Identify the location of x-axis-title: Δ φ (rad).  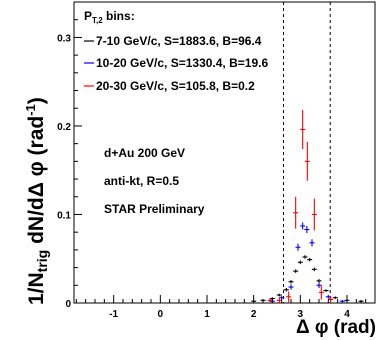
(336, 327).